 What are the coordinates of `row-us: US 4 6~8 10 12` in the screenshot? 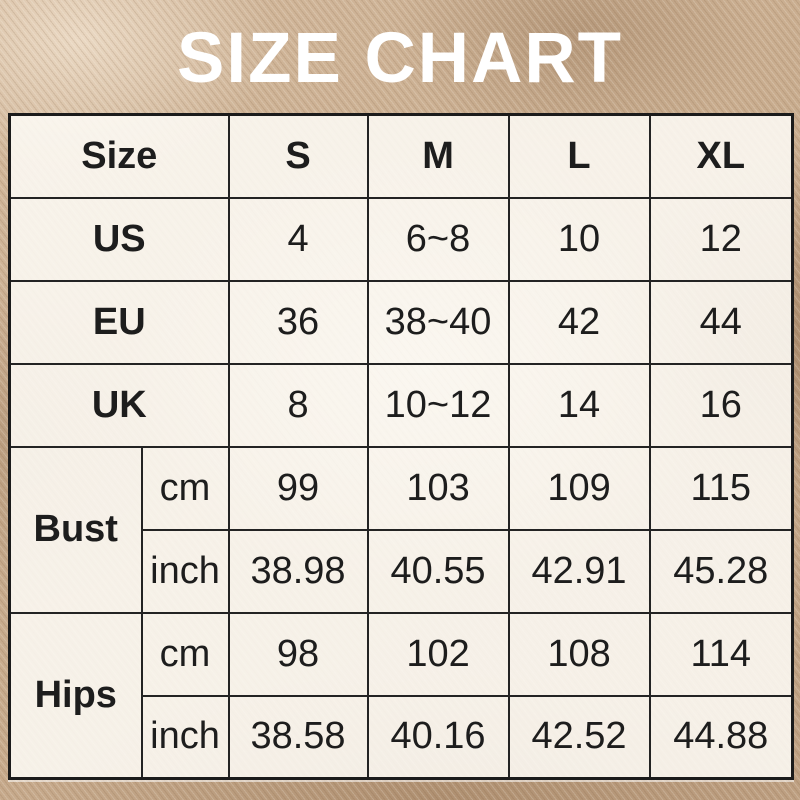 It's located at (401, 239).